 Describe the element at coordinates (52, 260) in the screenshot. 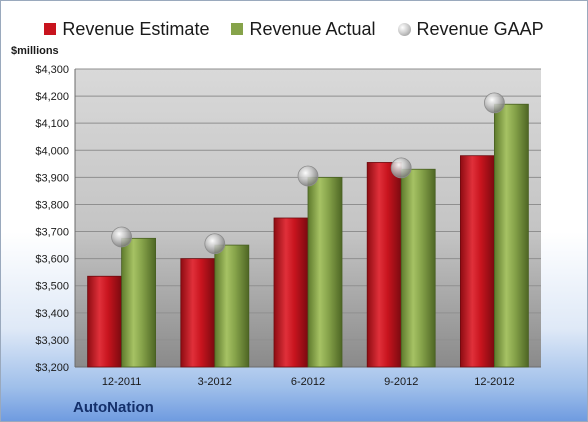

I see `y-tick-label: $3,600` at that location.